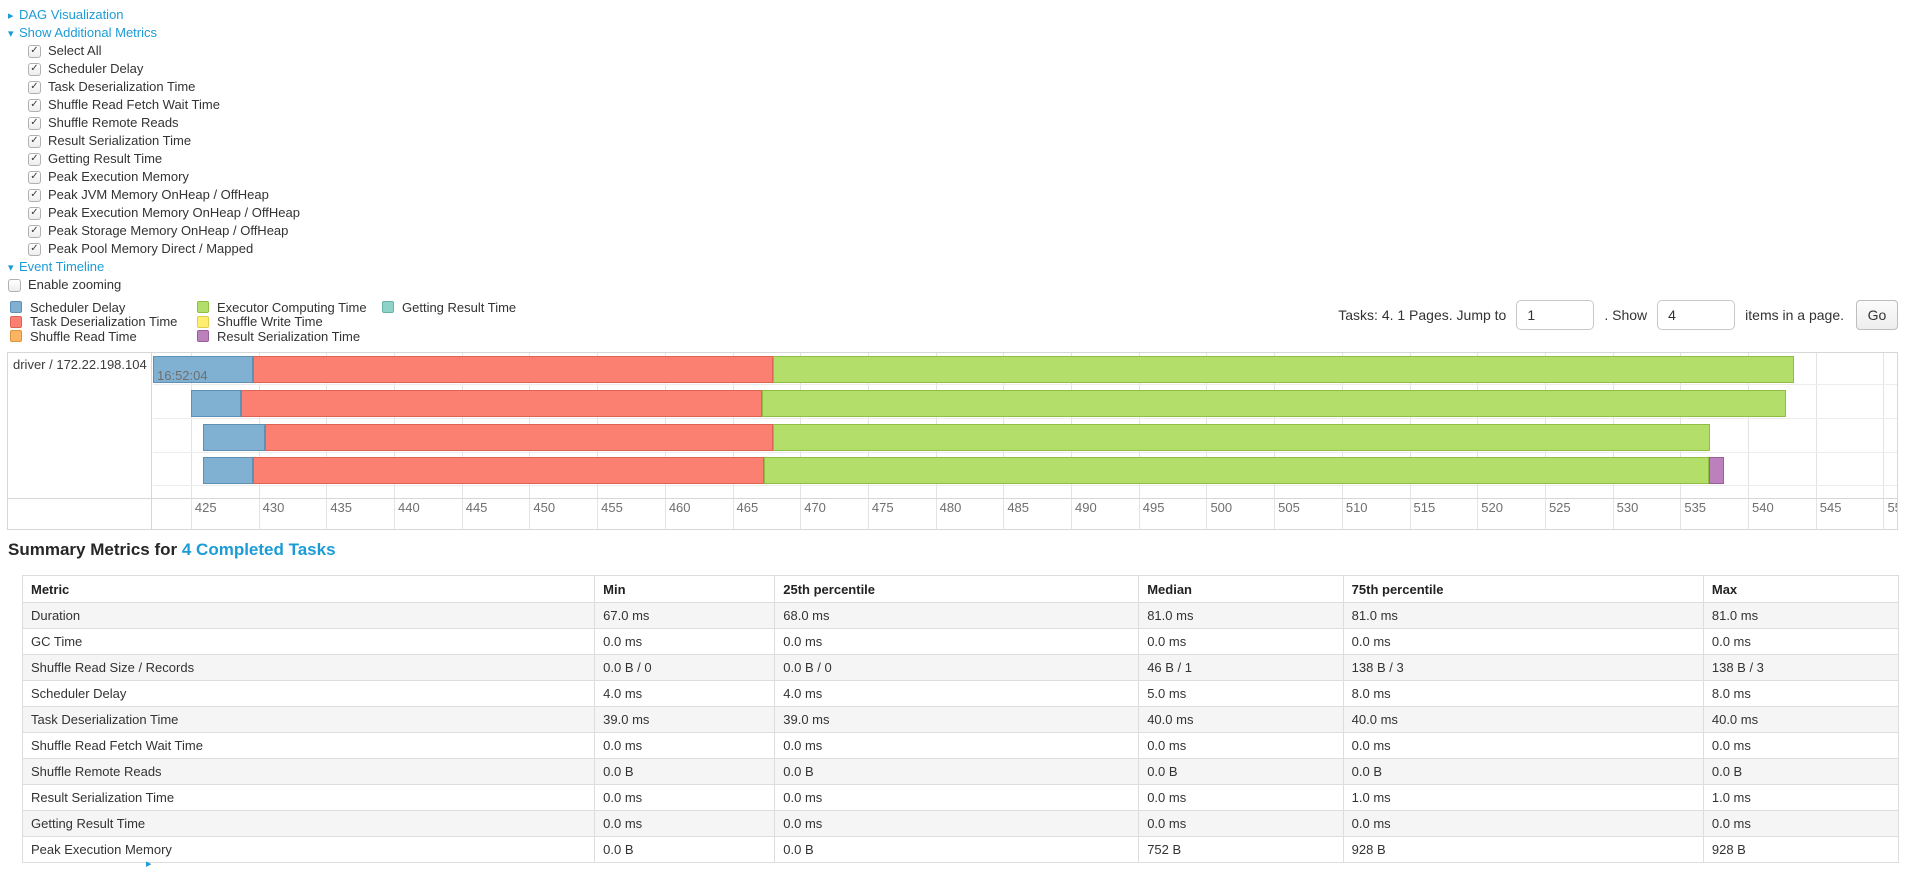  Describe the element at coordinates (1356, 507) in the screenshot. I see `axis-tick-label: 510` at that location.